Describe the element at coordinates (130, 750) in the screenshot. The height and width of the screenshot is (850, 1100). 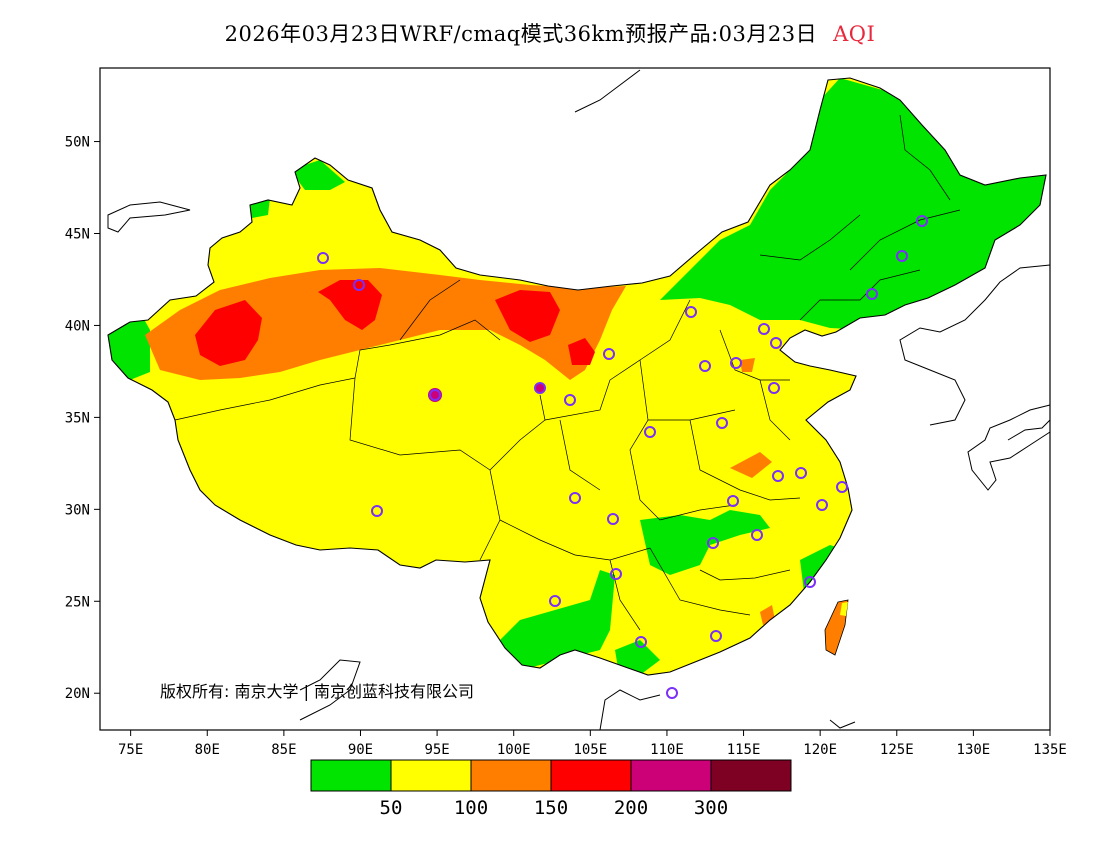
I see `lon-tick-label: 75E` at that location.